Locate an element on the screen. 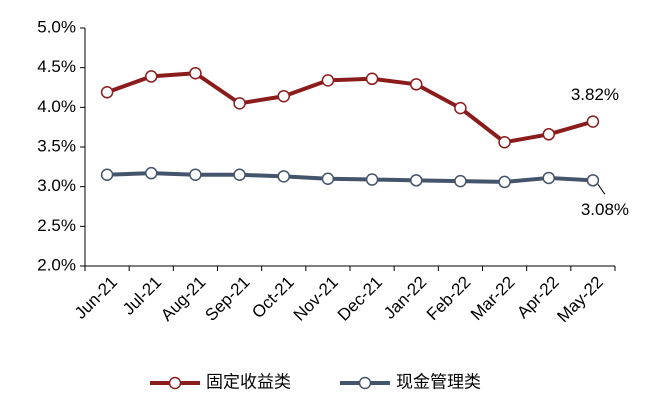  legend-label: 固定收益类 is located at coordinates (248, 381).